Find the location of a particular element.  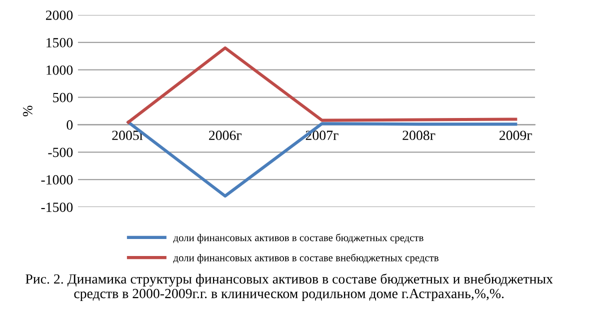

y-tick-label: -1500 is located at coordinates (57, 207).